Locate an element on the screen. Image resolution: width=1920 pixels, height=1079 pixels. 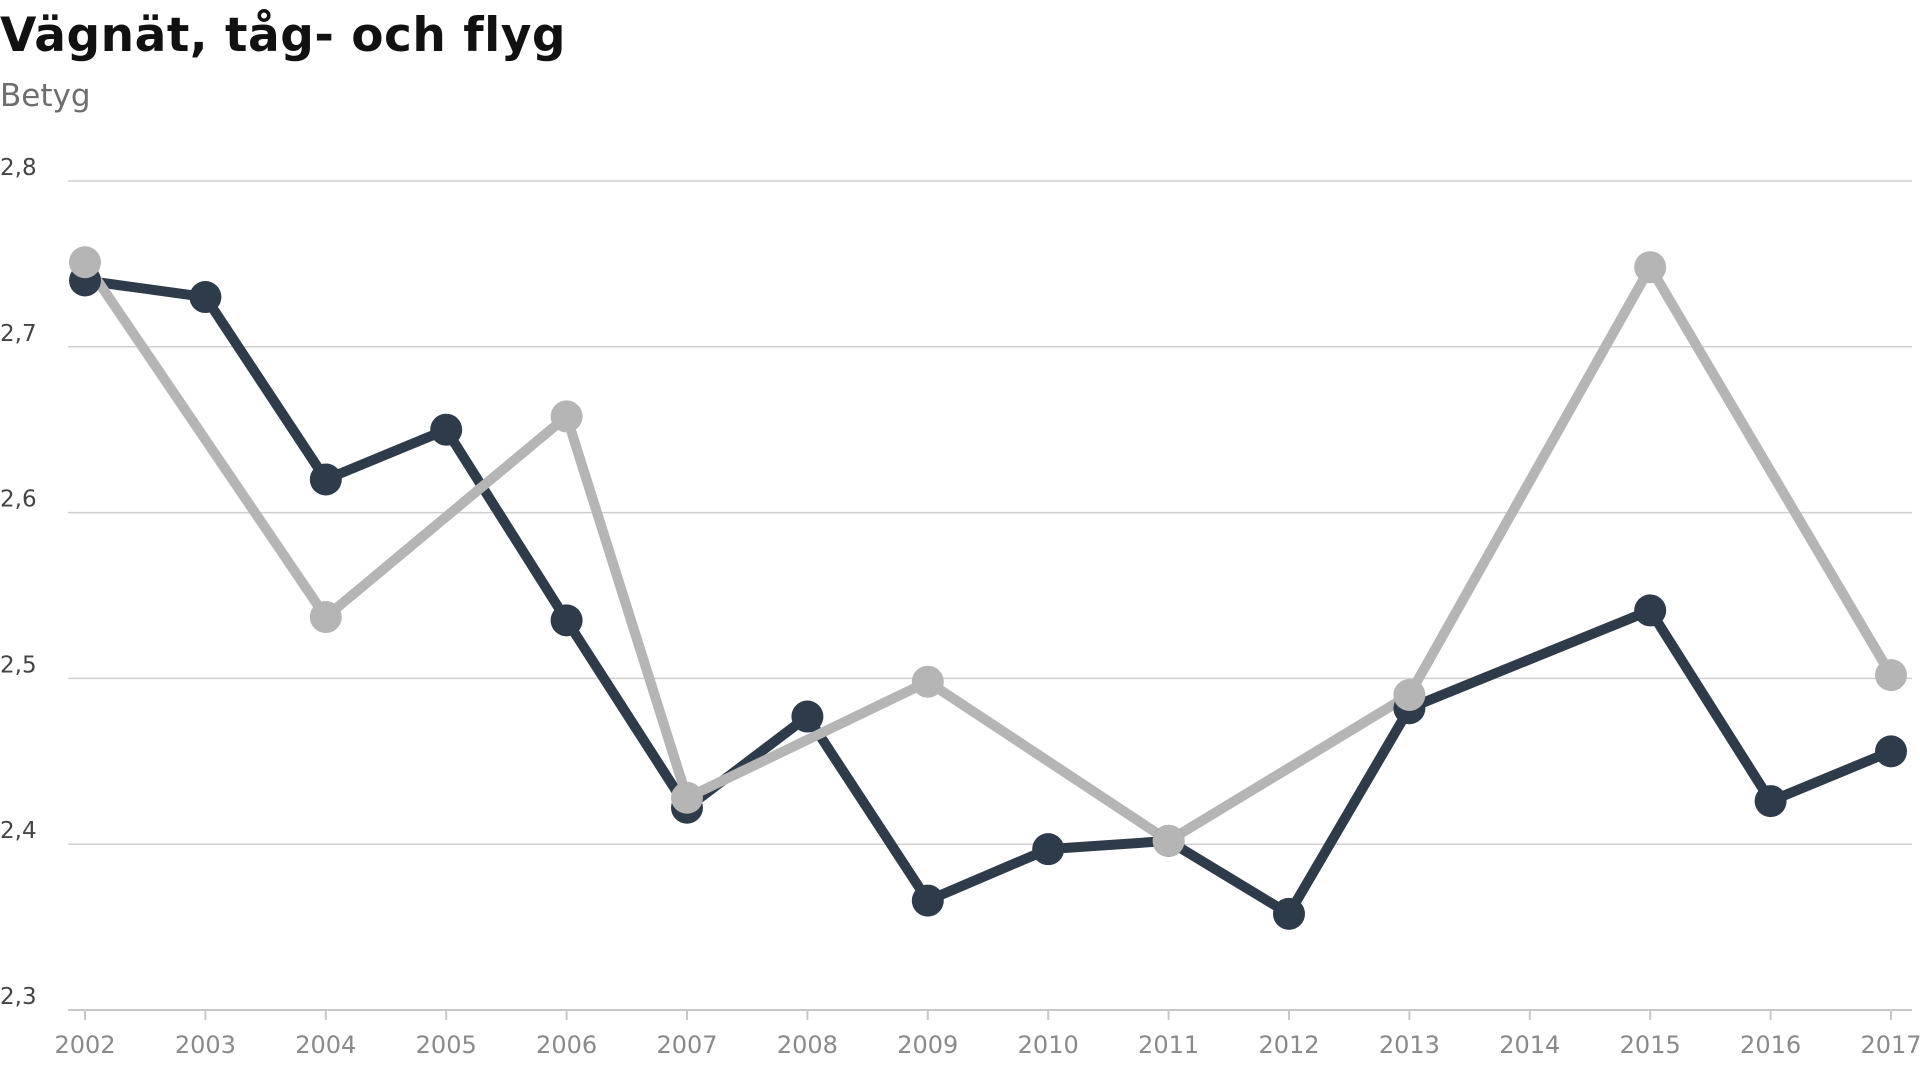
x-tick-label: 2005 is located at coordinates (446, 1045).